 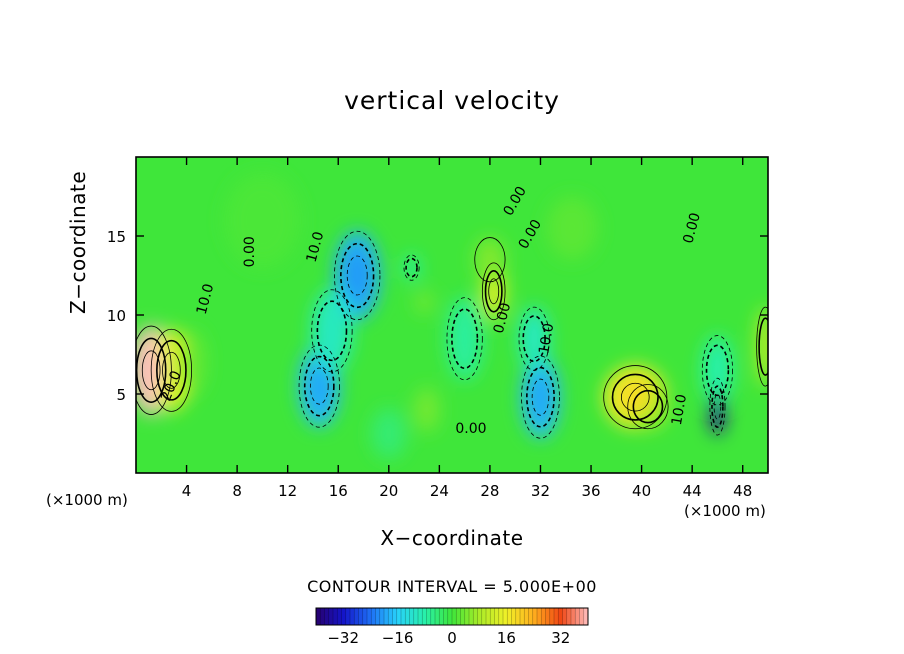 I want to click on contour-label-8: 0.00, so click(x=470, y=429).